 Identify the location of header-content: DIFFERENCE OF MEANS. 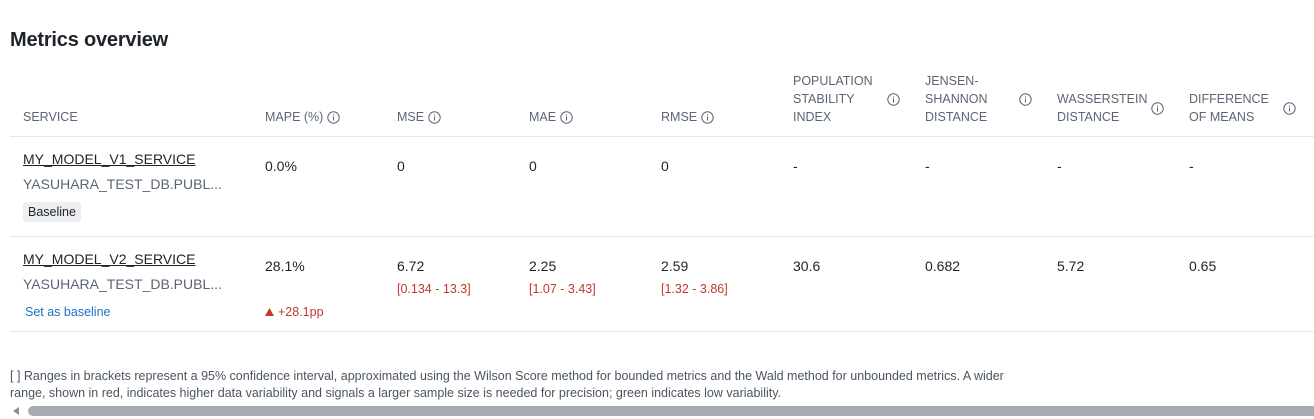
(1251, 108).